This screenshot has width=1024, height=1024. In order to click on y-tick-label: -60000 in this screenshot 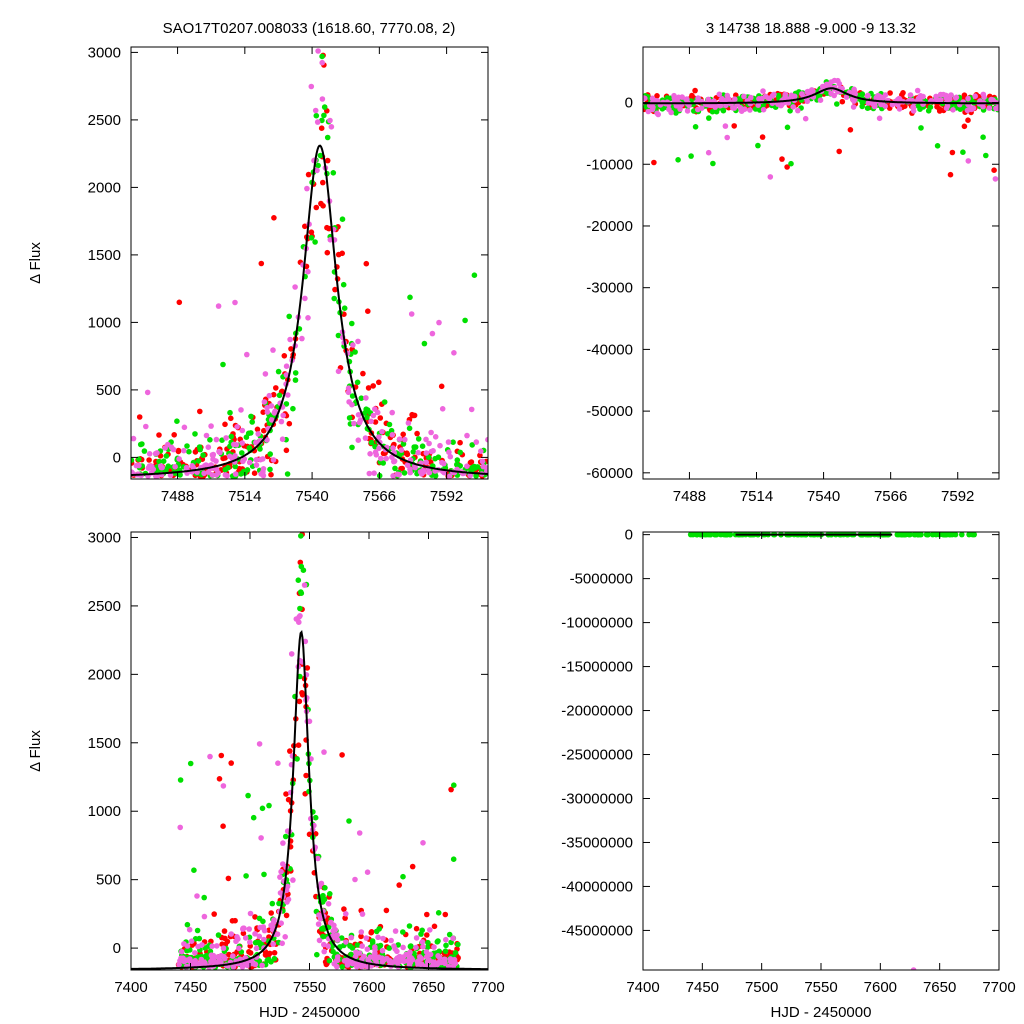, I will do `click(609, 473)`.